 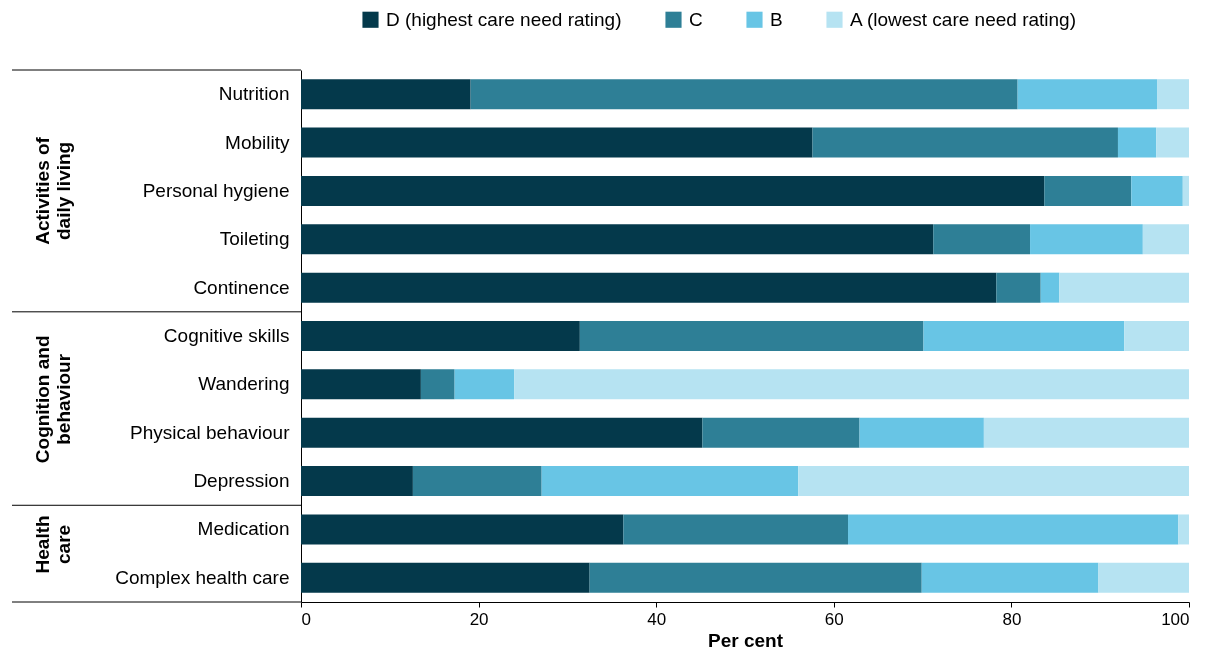 I want to click on y-tick-label: Medication, so click(x=243, y=529).